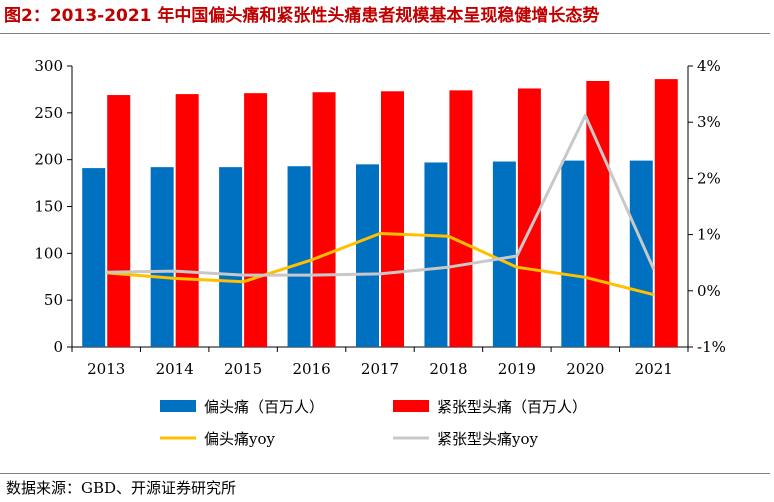 This screenshot has width=774, height=502. I want to click on title-divider, so click(385, 33).